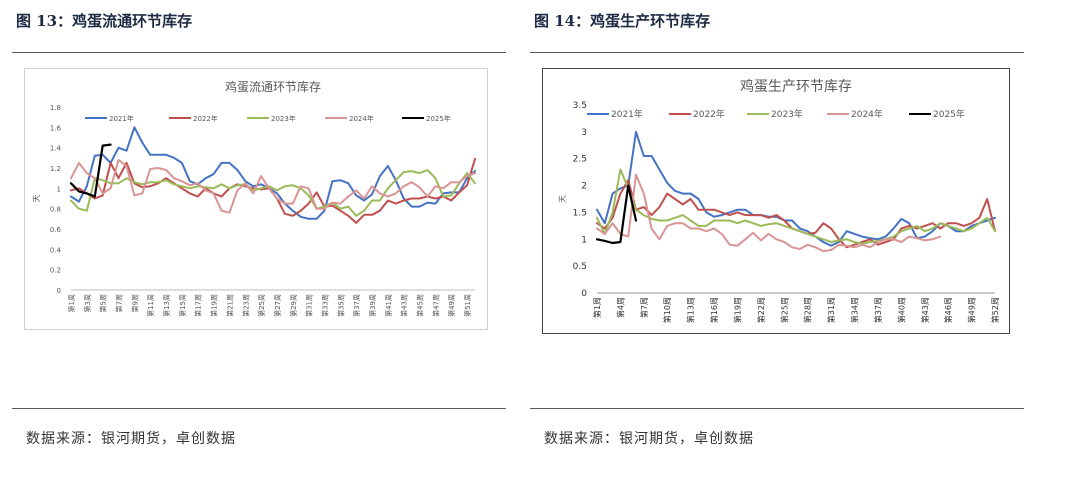  I want to click on x-tick-label: 第39周, so click(372, 305).